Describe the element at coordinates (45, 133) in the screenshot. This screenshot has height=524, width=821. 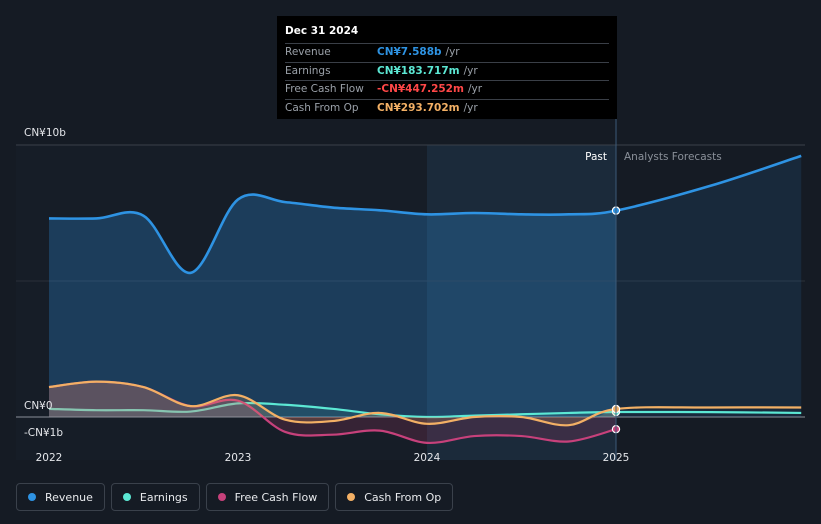
I see `y-tick-label: CN¥10b` at that location.